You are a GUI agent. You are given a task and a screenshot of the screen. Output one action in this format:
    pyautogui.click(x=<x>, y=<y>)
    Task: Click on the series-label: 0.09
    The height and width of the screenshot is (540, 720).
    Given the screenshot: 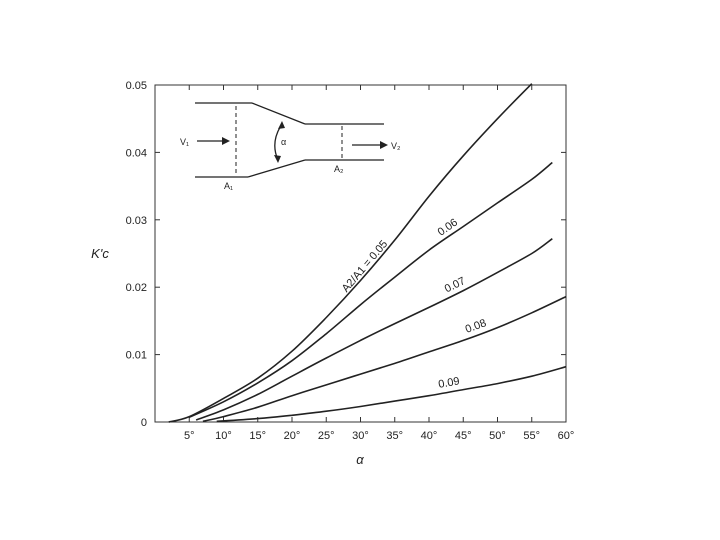 What is the action you would take?
    pyautogui.click(x=448, y=383)
    